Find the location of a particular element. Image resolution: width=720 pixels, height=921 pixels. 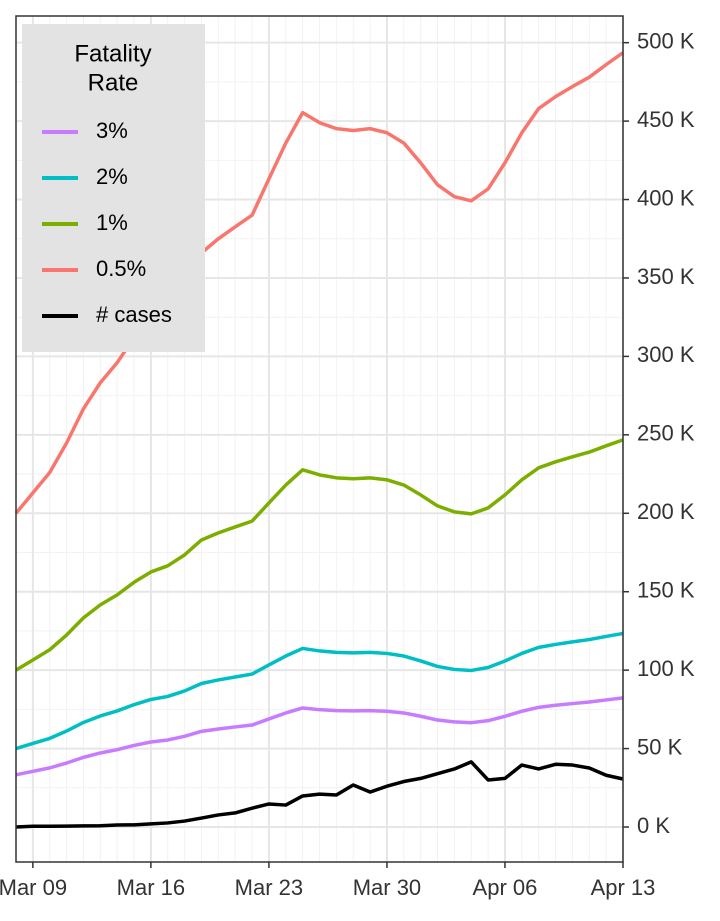

y-tick-label: 0 K is located at coordinates (653, 825).